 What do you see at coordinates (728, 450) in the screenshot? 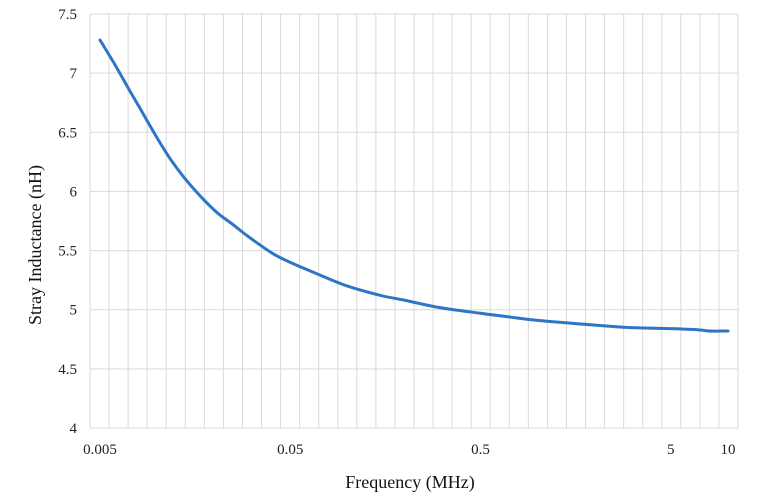
I see `x-tick-label: 10` at bounding box center [728, 450].